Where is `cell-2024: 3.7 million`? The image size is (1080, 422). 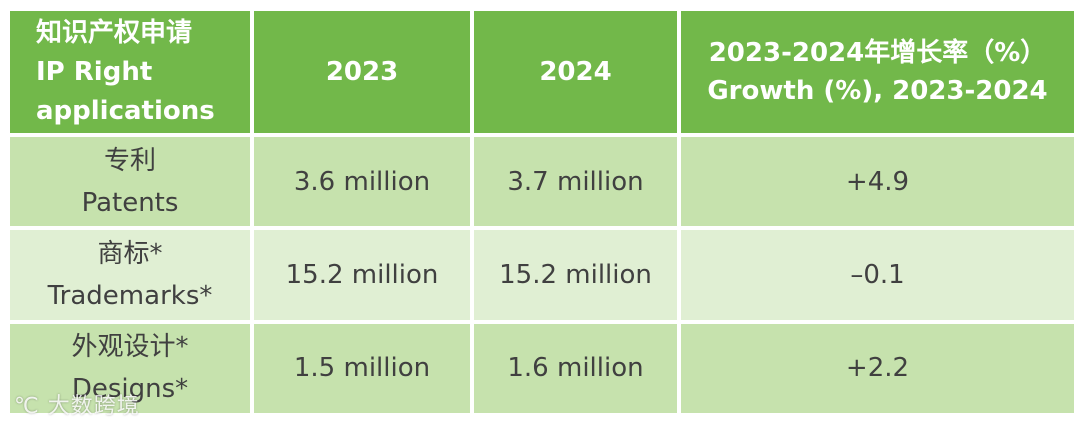 cell-2024: 3.7 million is located at coordinates (575, 182).